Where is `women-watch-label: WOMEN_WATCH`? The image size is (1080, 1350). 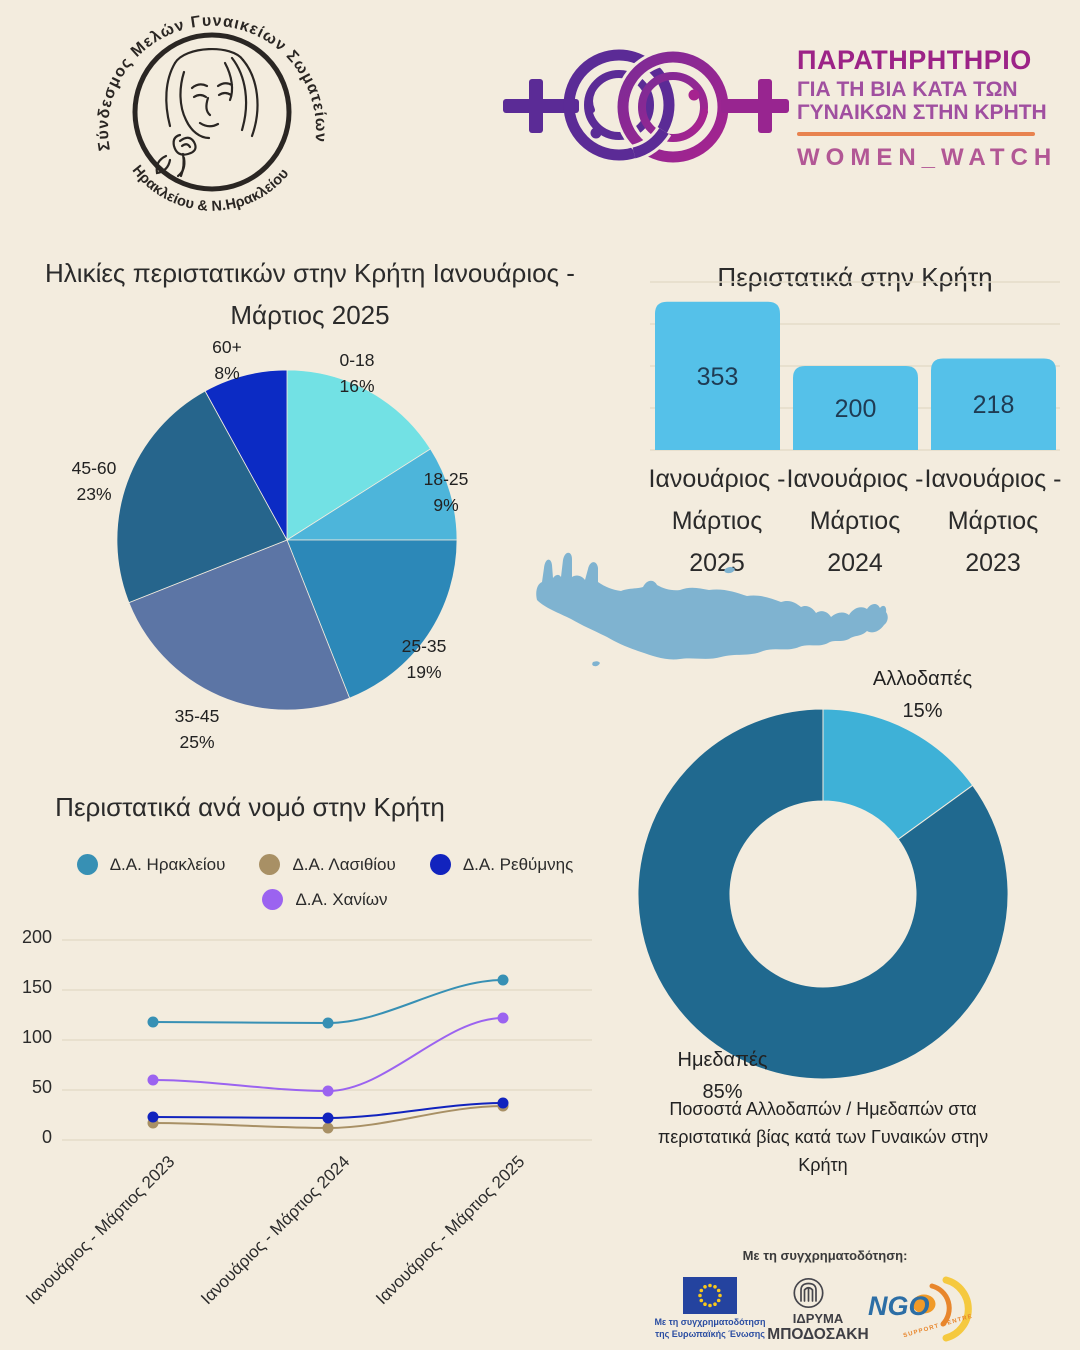
women-watch-label: WOMEN_WATCH is located at coordinates (927, 157).